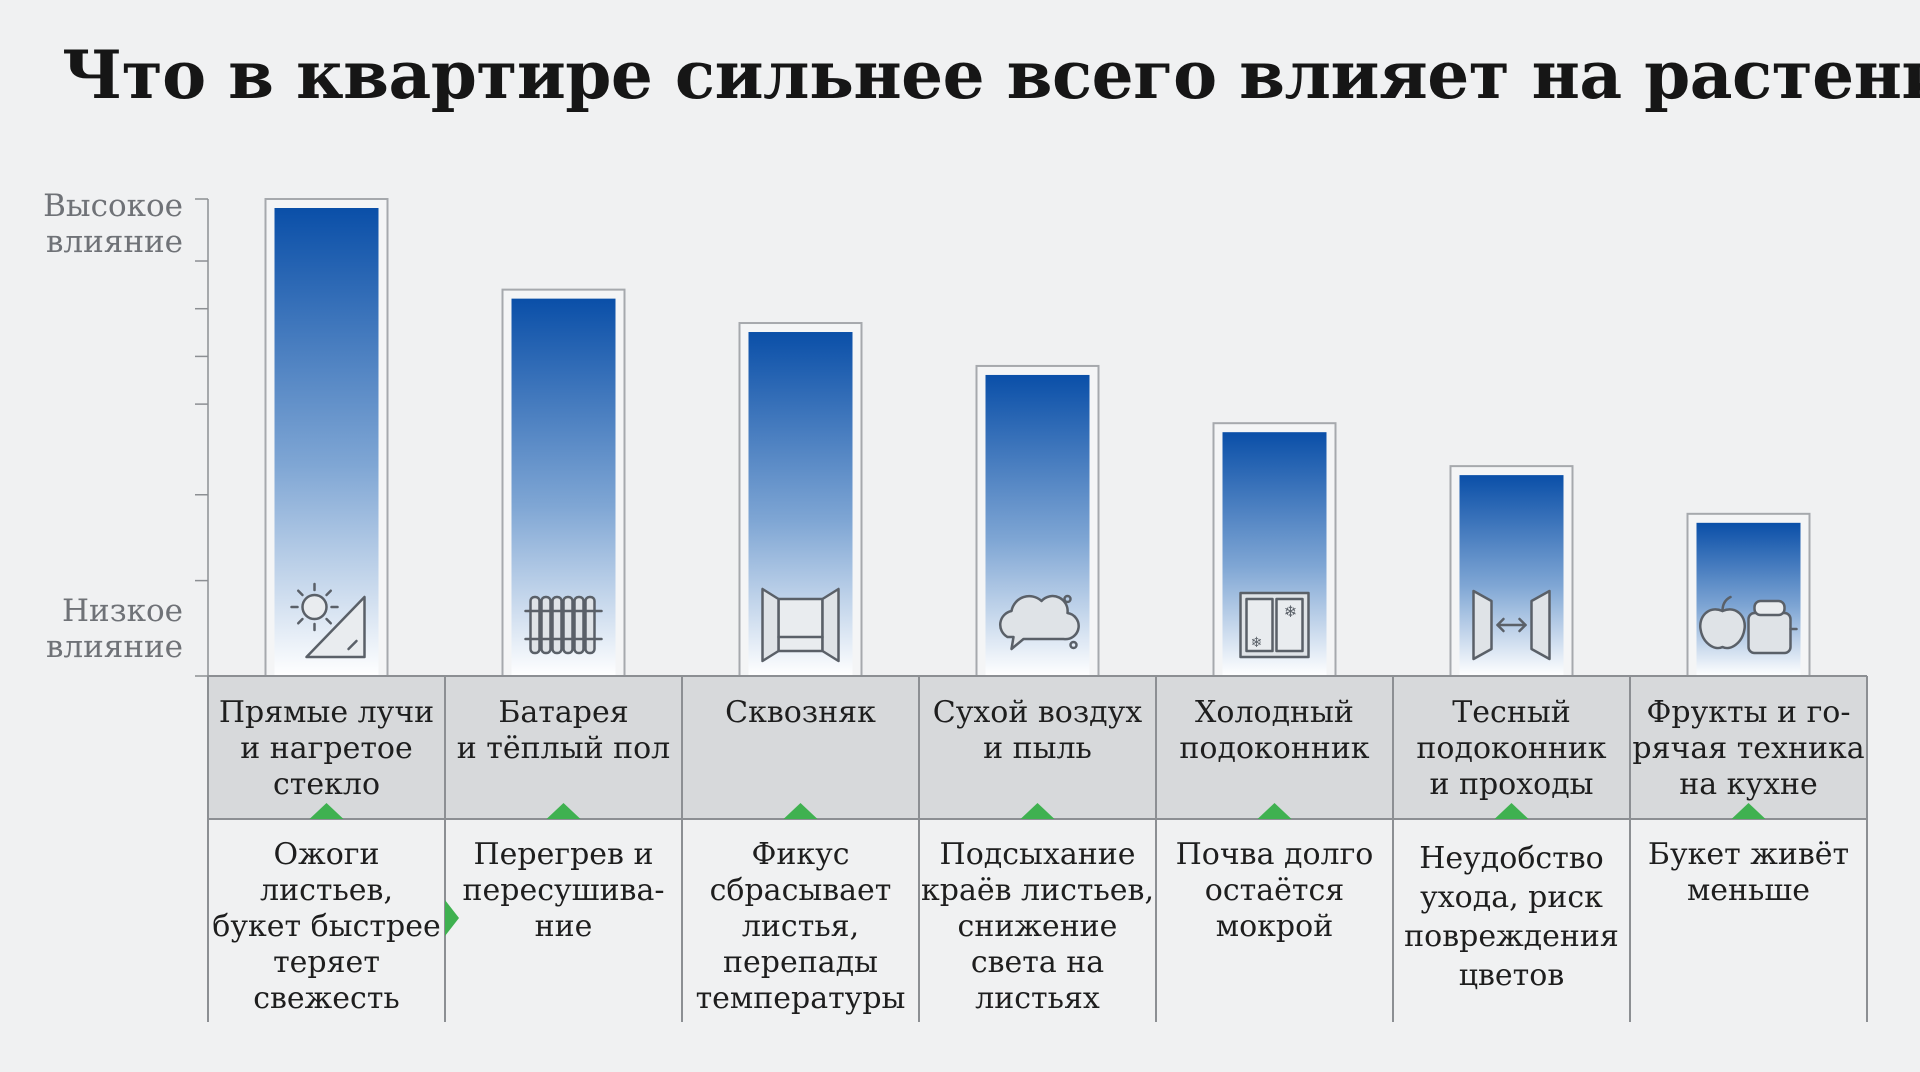  I want to click on table-header-band, so click(1037, 747).